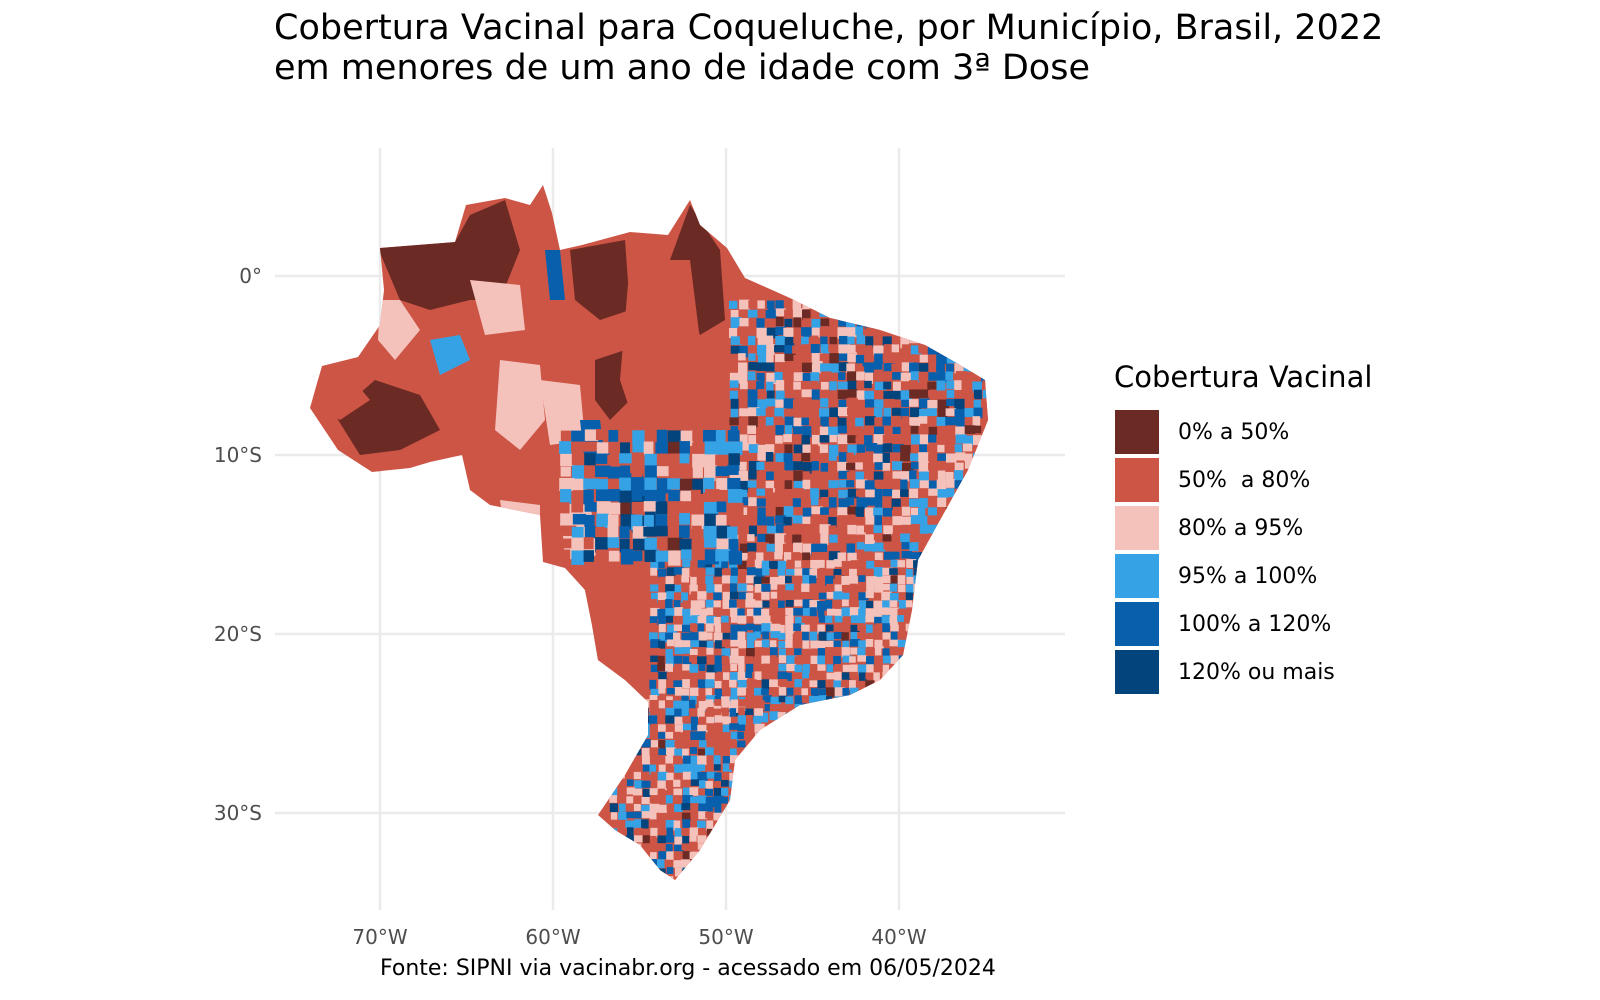 The image size is (1600, 1000). What do you see at coordinates (701, 872) in the screenshot?
I see `municipality-1931` at bounding box center [701, 872].